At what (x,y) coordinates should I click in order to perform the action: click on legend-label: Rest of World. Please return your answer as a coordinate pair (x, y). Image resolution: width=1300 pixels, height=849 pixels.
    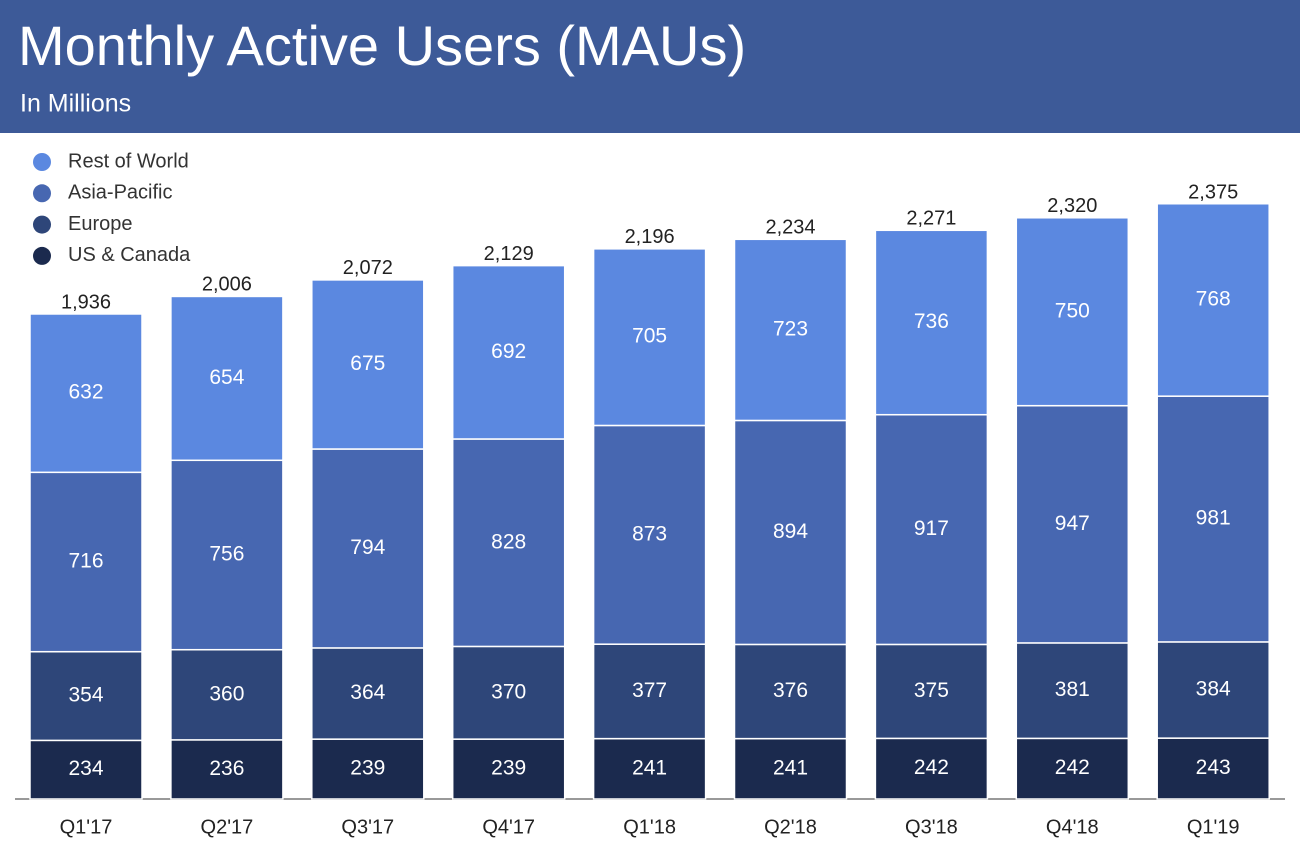
    Looking at the image, I should click on (128, 161).